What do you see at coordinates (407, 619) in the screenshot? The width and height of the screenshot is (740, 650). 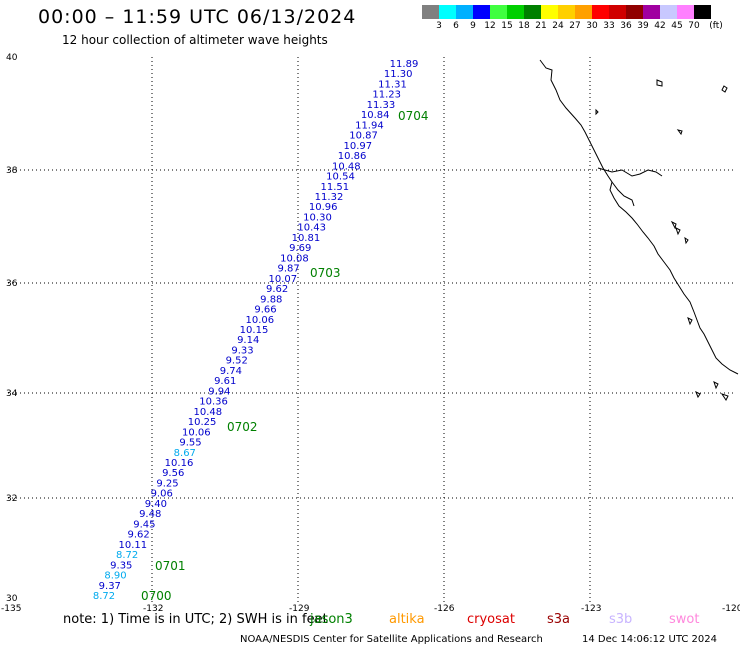 I see `satellite-altika: altika` at bounding box center [407, 619].